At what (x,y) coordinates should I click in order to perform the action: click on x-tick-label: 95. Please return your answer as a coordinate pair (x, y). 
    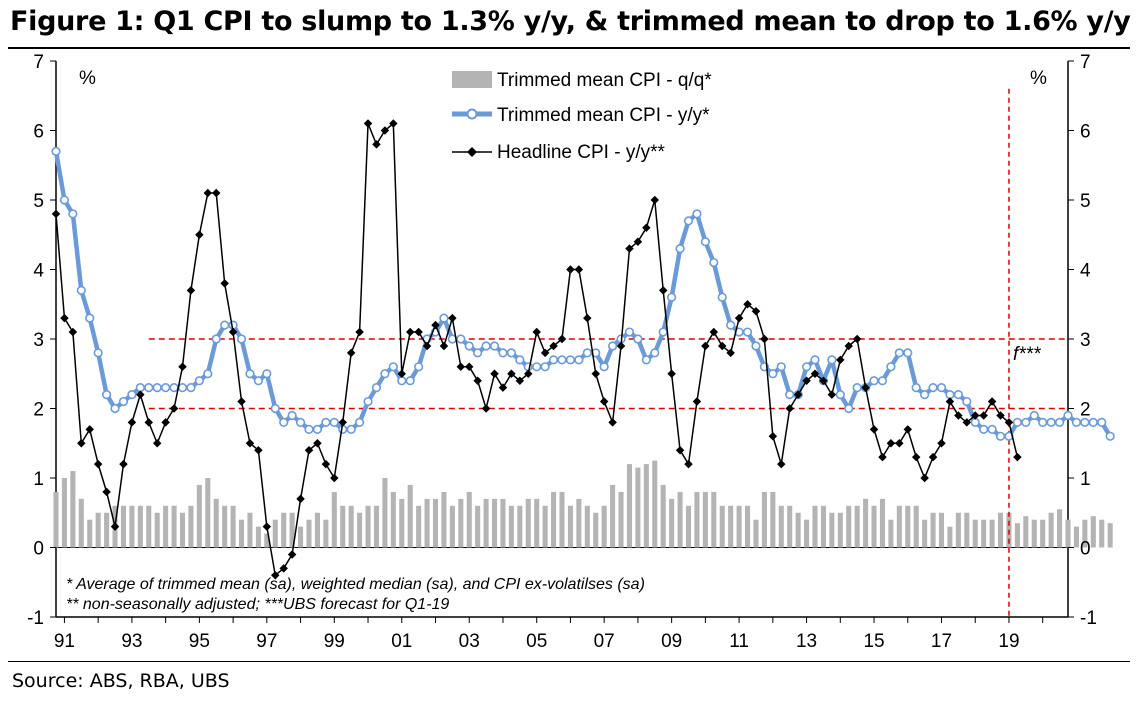
    Looking at the image, I should click on (199, 641).